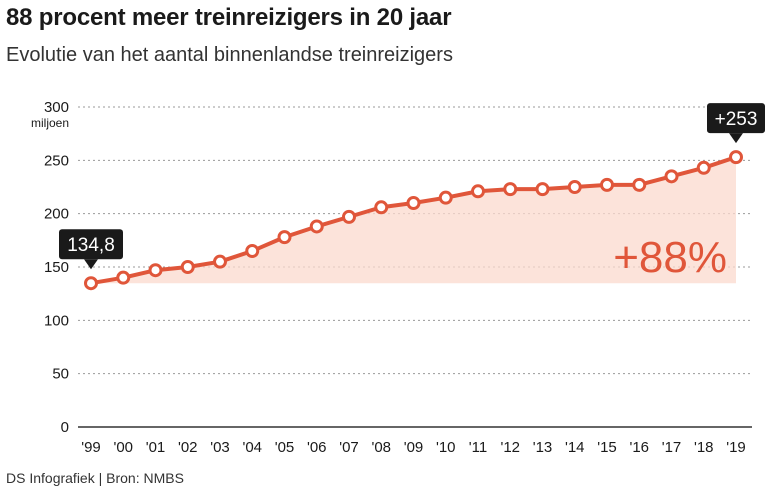 The image size is (767, 495). Describe the element at coordinates (510, 447) in the screenshot. I see `x-tick-label: '12` at that location.